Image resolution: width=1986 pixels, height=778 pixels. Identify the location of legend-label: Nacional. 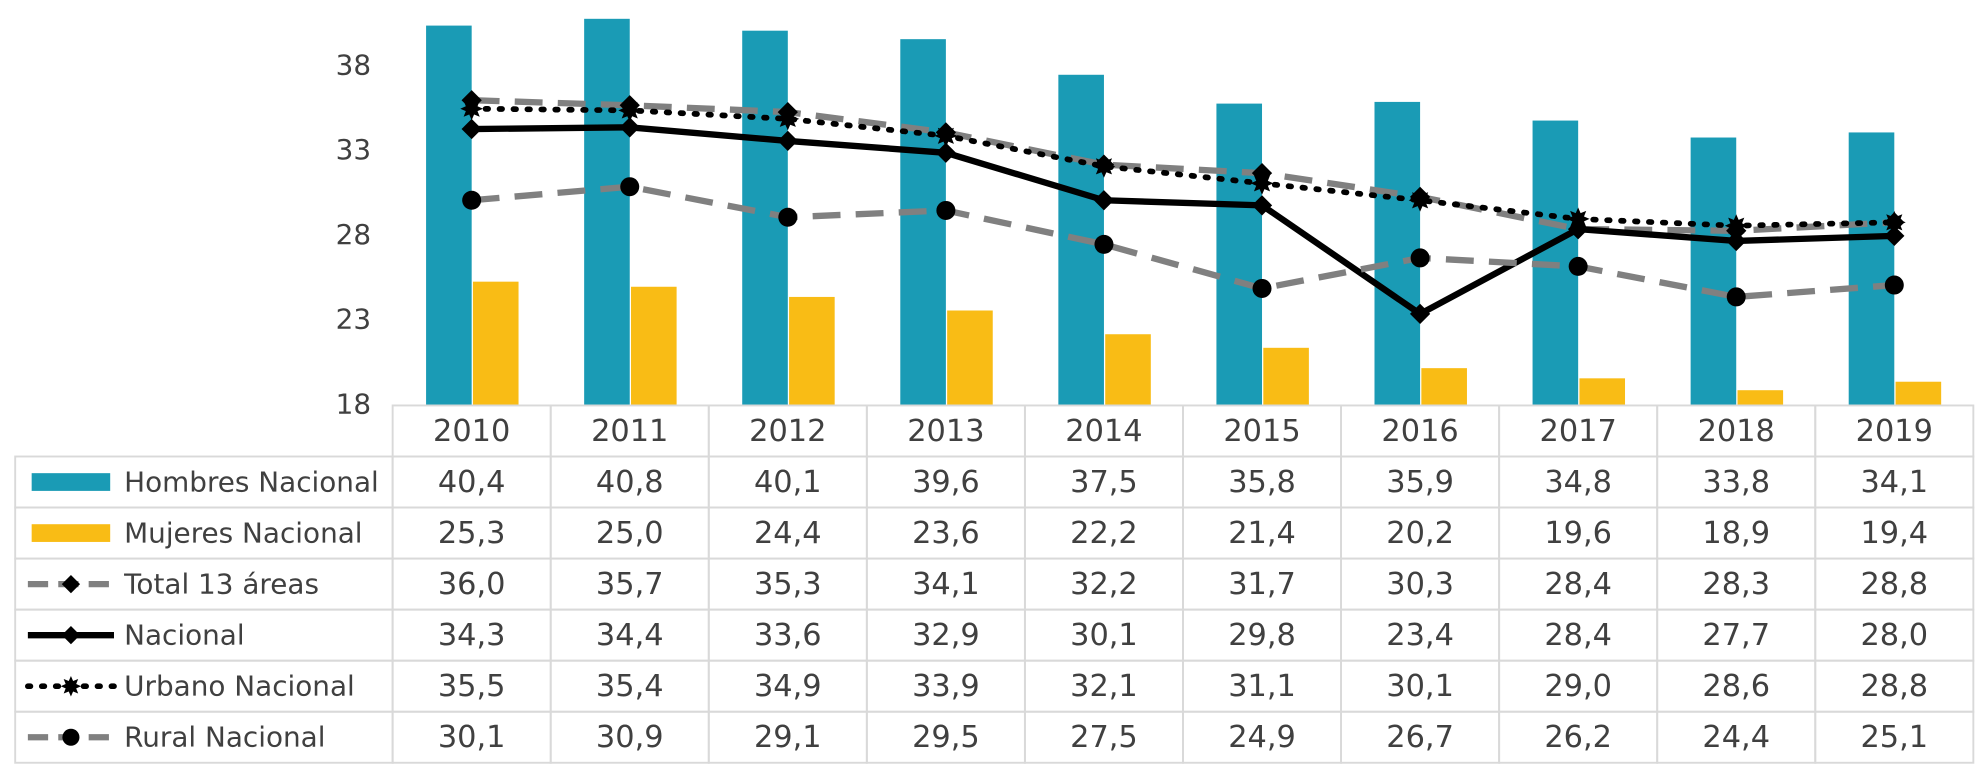
(184, 634).